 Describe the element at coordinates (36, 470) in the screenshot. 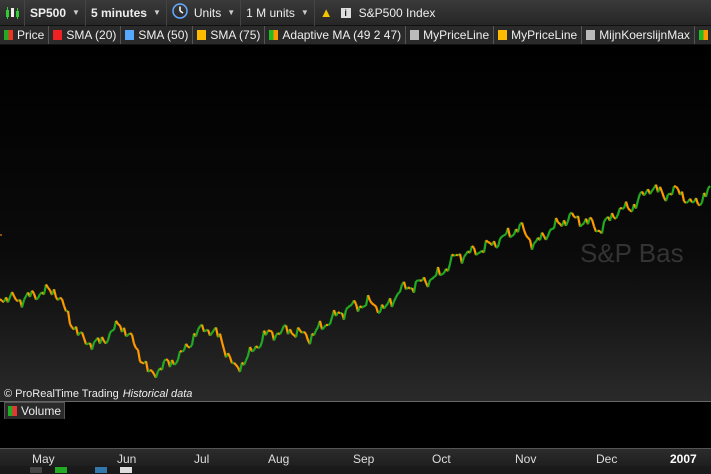

I see `scroll-left-button` at that location.